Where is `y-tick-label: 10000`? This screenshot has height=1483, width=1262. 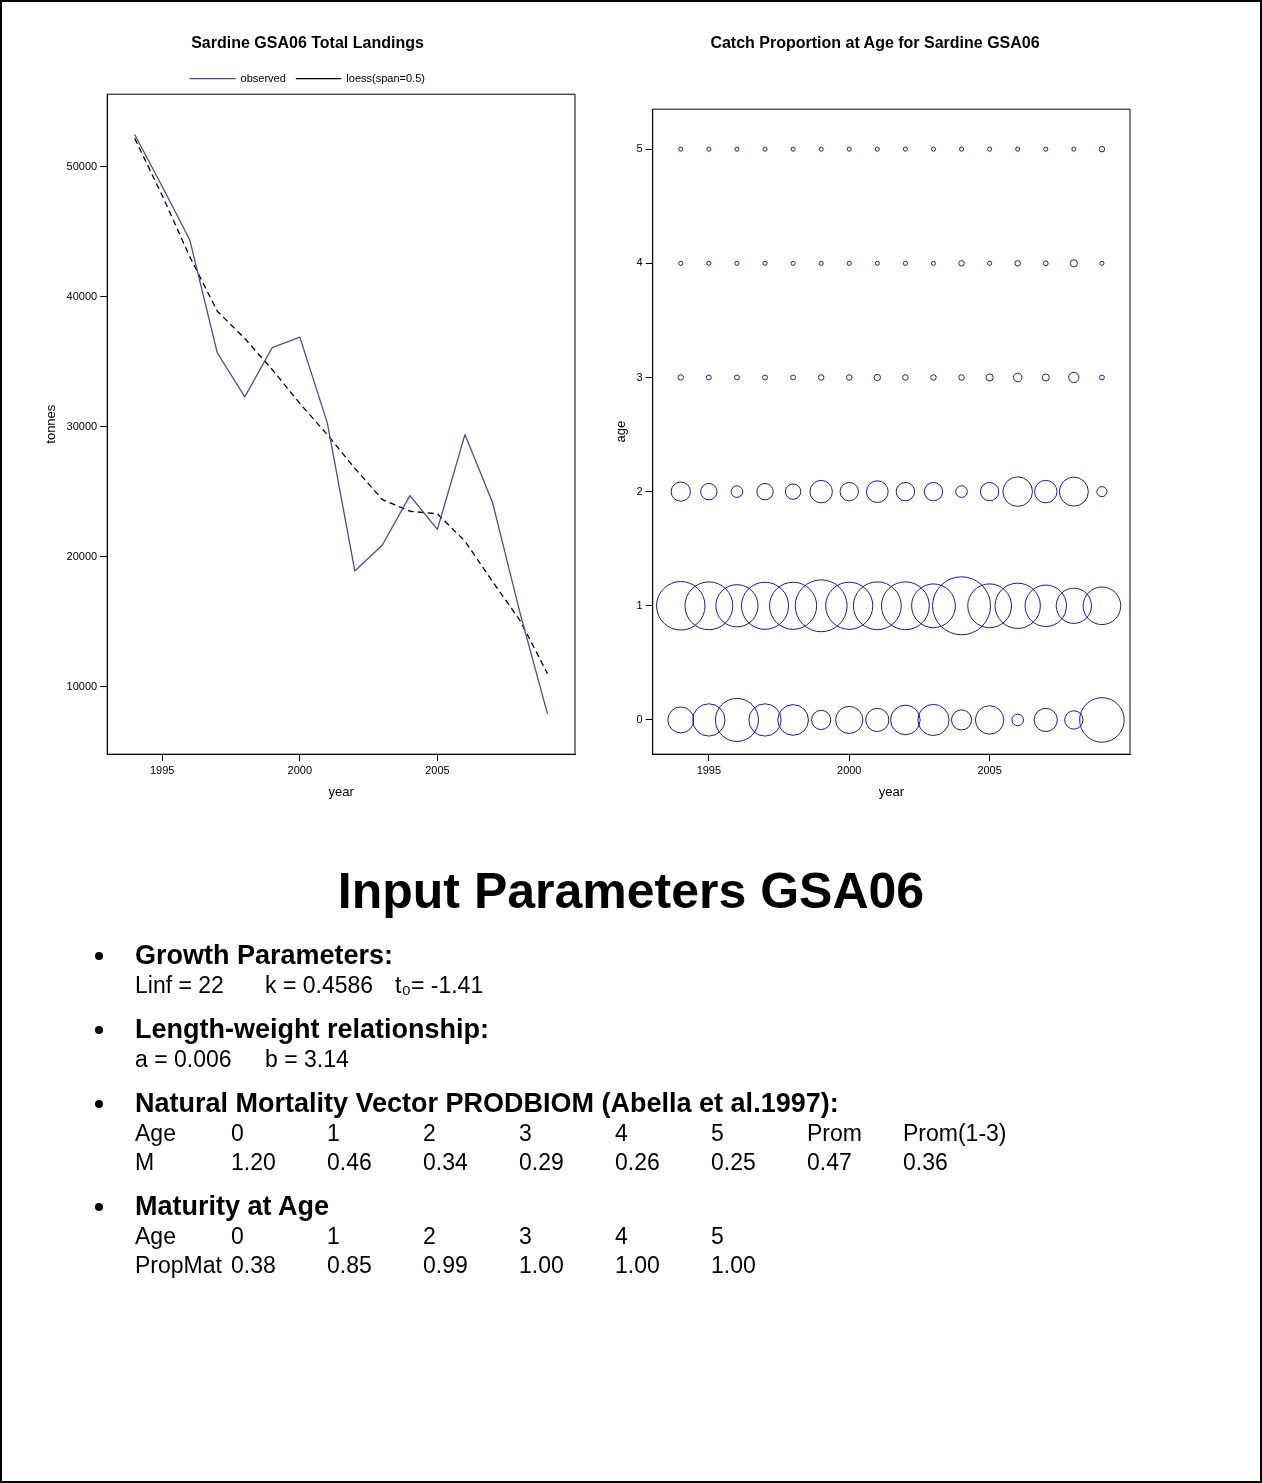
y-tick-label: 10000 is located at coordinates (82, 685).